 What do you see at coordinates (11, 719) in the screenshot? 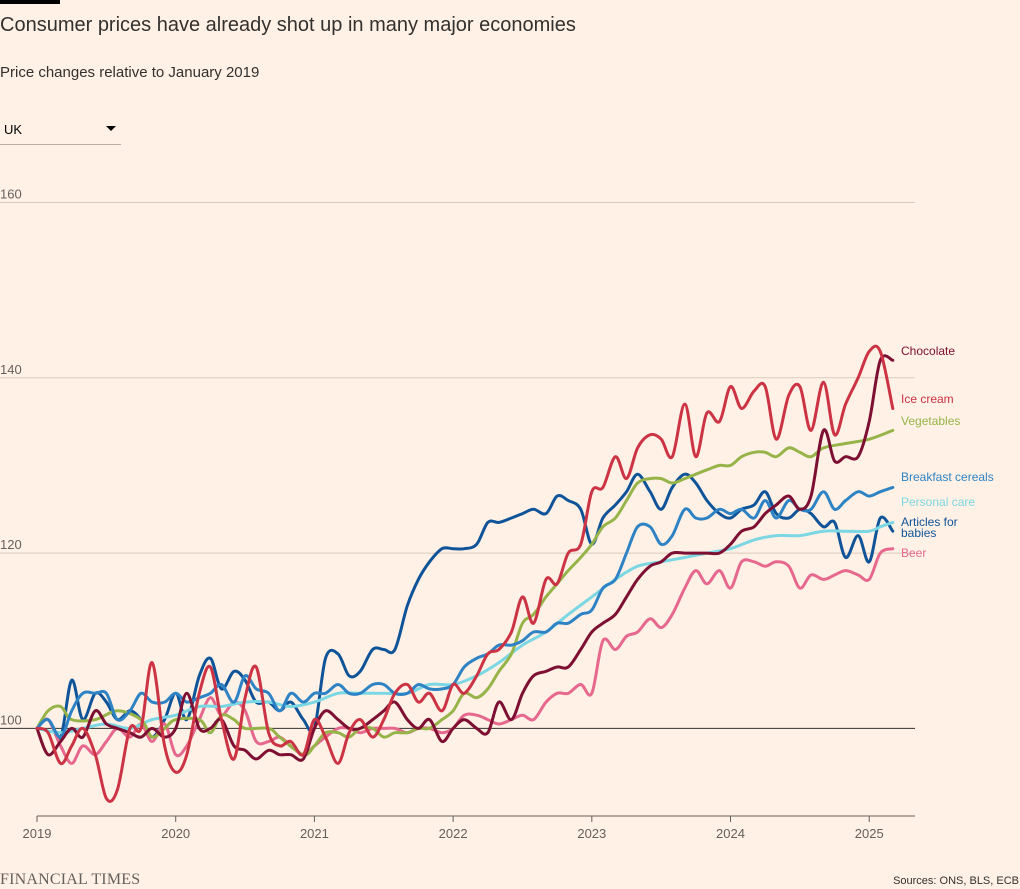
I see `y-tick-label: 100` at bounding box center [11, 719].